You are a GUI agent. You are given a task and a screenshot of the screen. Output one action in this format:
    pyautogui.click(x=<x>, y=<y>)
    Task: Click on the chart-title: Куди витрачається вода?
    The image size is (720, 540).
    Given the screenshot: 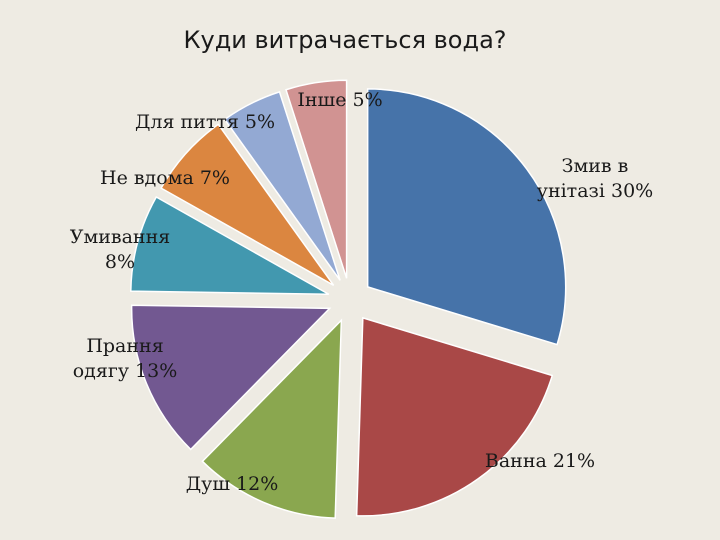 What is the action you would take?
    pyautogui.click(x=345, y=40)
    